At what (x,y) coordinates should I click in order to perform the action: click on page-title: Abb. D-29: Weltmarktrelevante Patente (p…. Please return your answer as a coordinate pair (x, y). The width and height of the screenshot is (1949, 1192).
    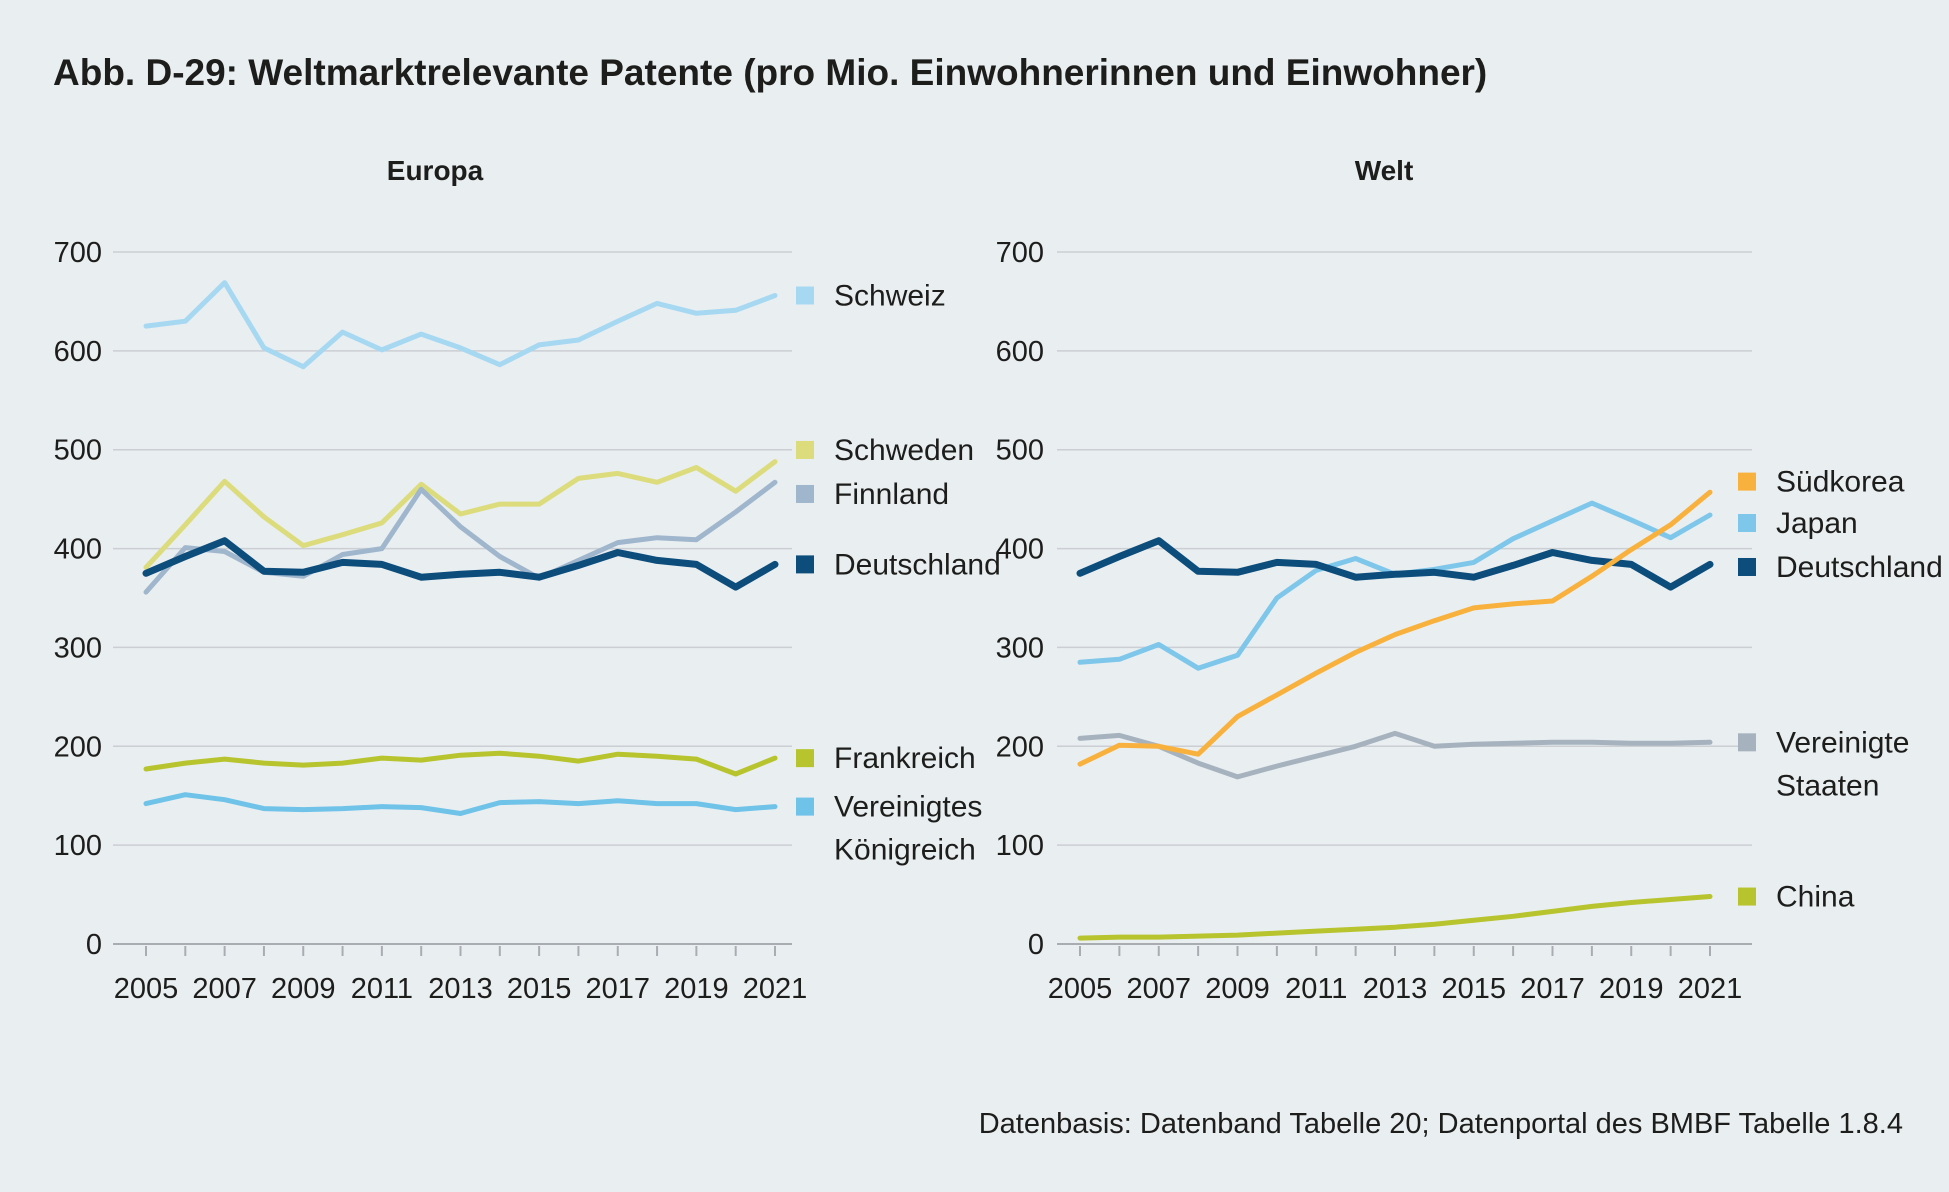
    Looking at the image, I should click on (770, 72).